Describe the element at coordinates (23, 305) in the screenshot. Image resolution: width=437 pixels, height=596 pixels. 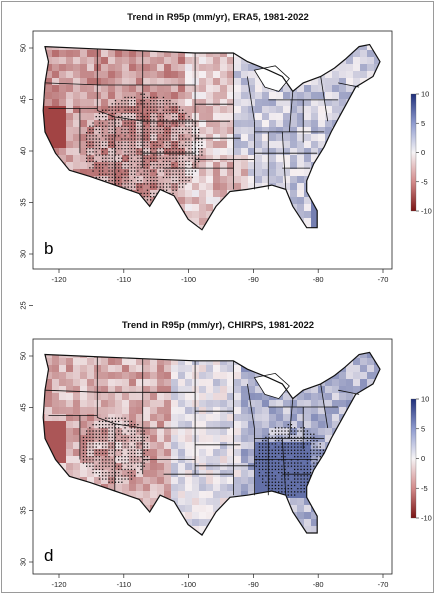
I see `y-tick-label: 25` at that location.